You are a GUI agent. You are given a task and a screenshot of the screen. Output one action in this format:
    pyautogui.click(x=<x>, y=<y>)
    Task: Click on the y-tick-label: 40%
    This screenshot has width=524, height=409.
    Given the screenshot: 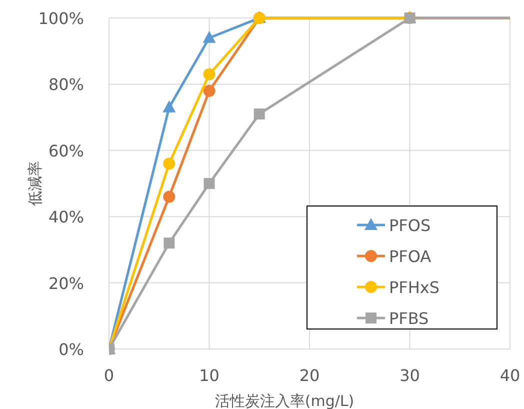 What is the action you would take?
    pyautogui.click(x=66, y=217)
    